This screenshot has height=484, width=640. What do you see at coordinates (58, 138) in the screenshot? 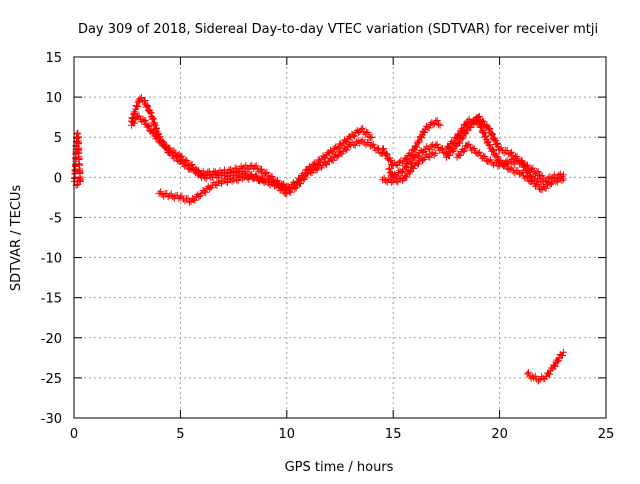
I see `y-tick-label: 5` at bounding box center [58, 138].